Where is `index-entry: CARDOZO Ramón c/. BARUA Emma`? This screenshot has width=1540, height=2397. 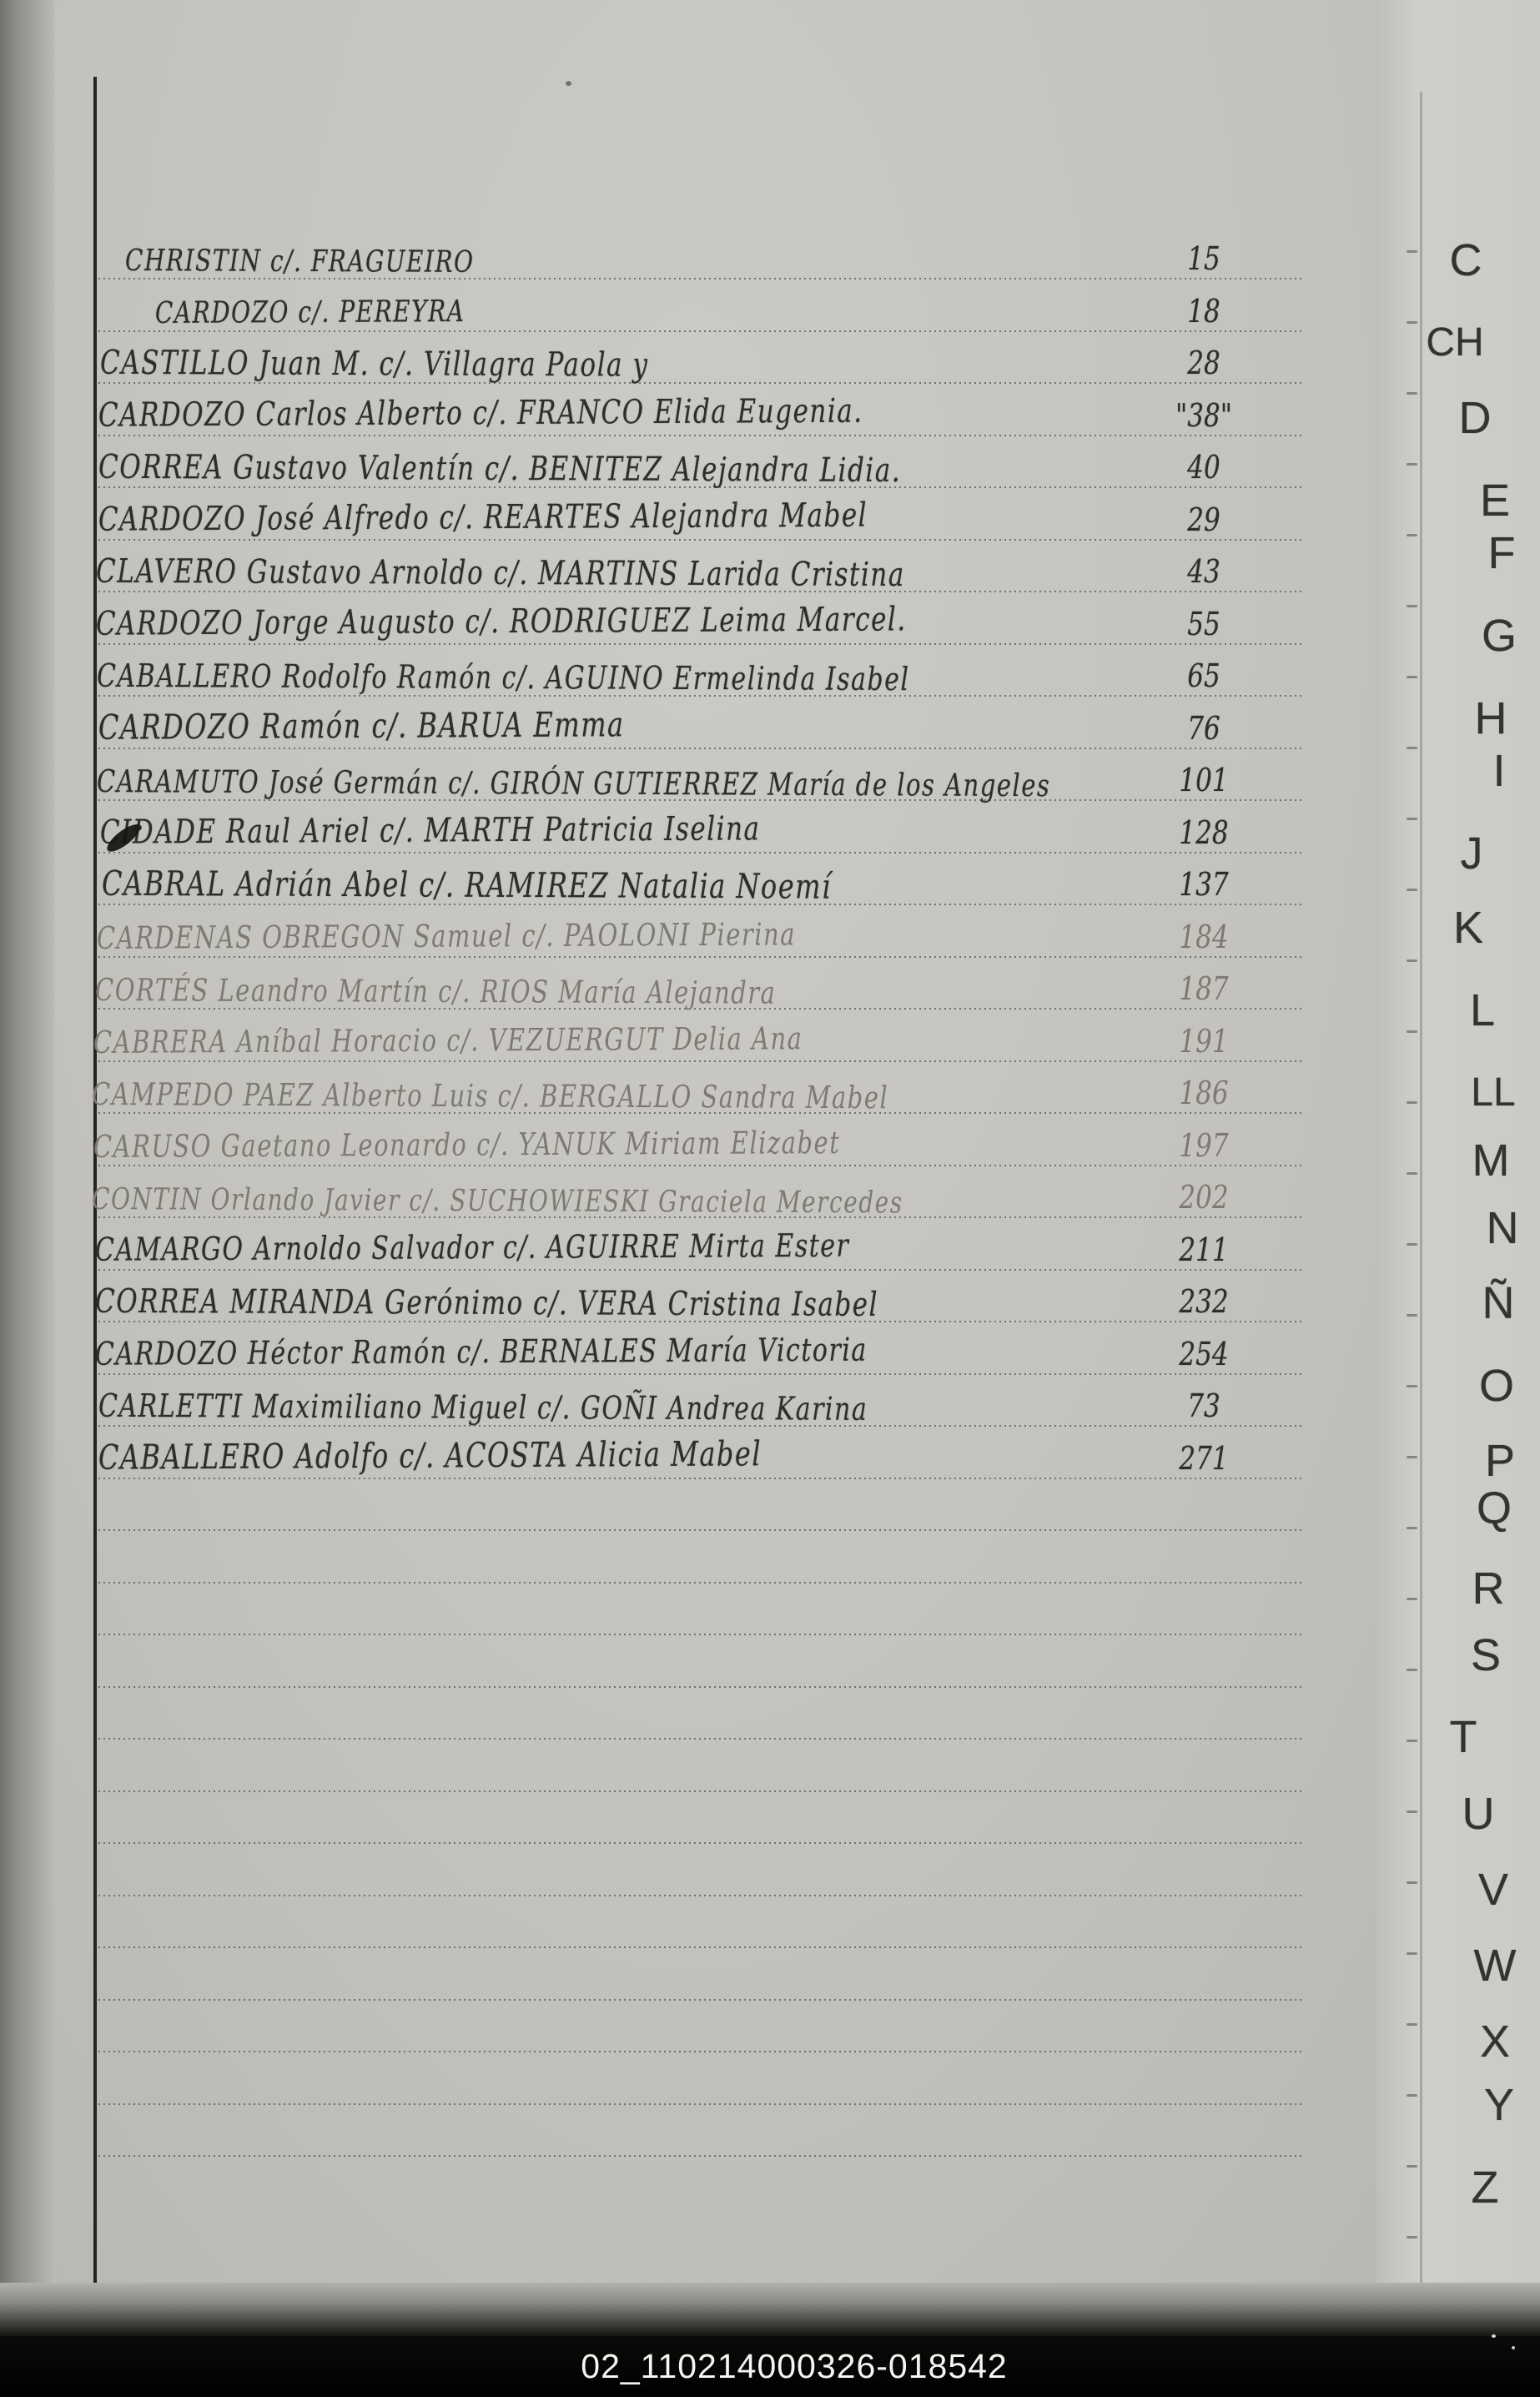 index-entry: CARDOZO Ramón c/. BARUA Emma is located at coordinates (361, 726).